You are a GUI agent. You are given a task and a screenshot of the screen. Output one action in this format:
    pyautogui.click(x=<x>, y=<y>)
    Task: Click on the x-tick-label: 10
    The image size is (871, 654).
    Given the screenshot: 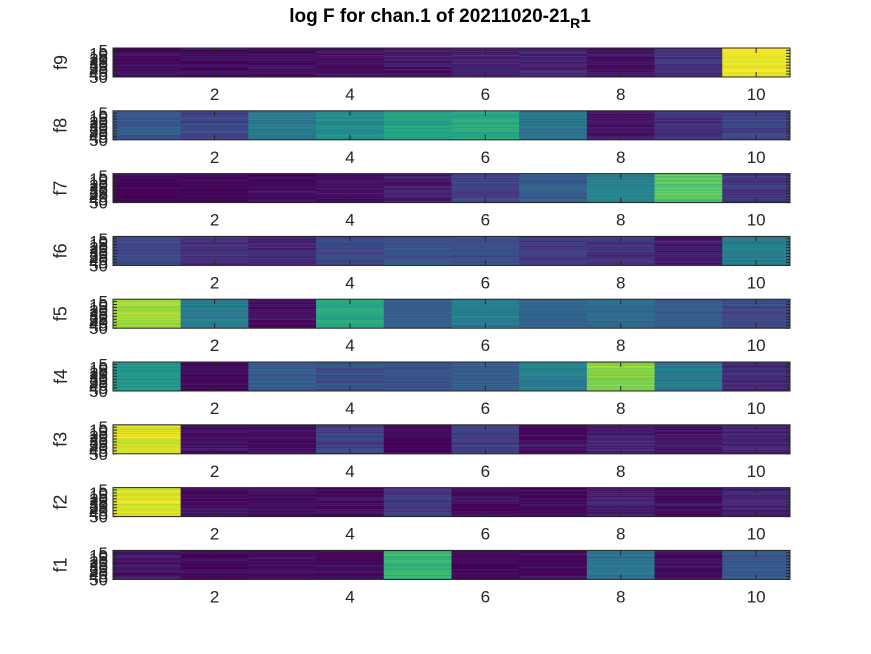 What is the action you would take?
    pyautogui.click(x=756, y=408)
    